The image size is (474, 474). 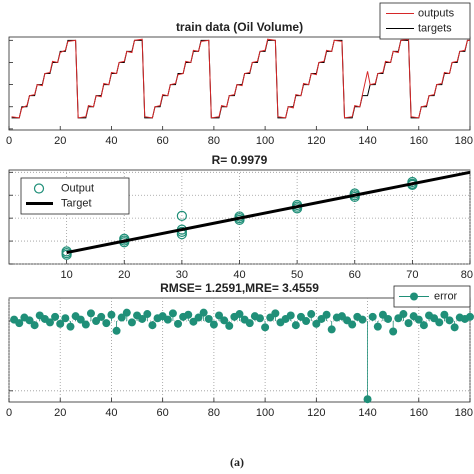 I want to click on x-tick-label: 30, so click(x=182, y=275).